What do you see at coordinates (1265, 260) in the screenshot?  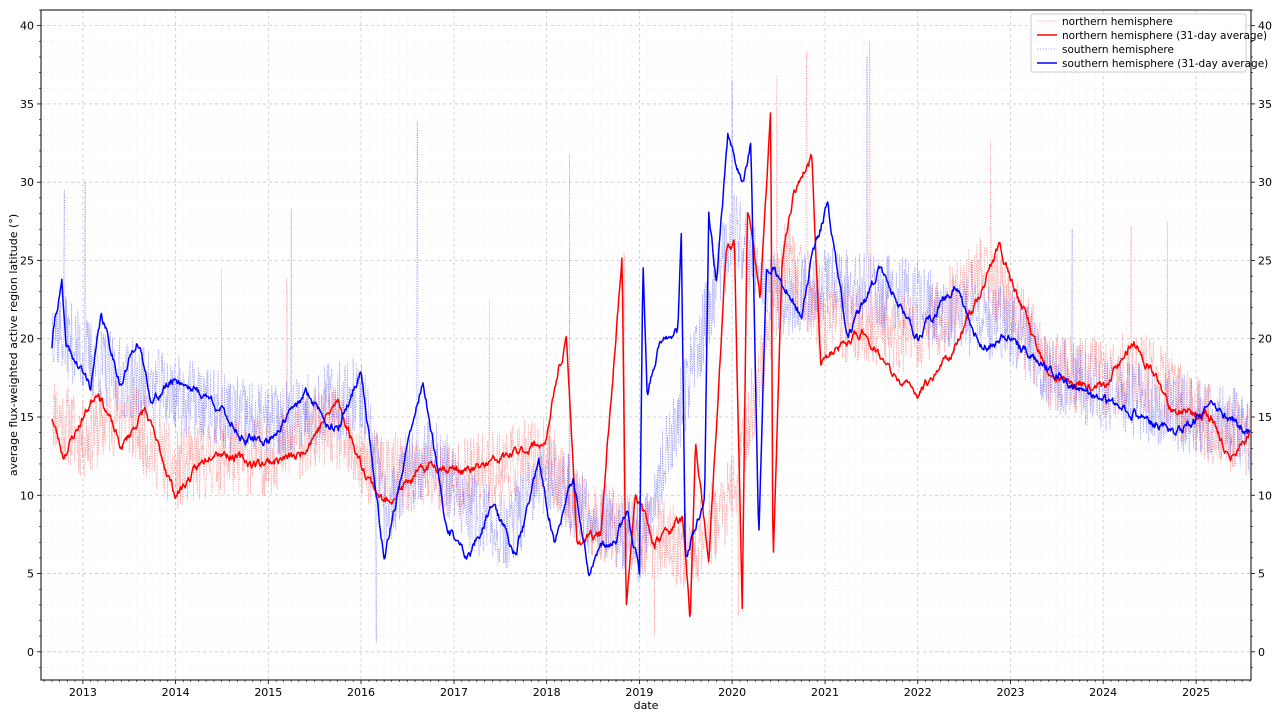 I see `y-tick-label-right: 25` at bounding box center [1265, 260].